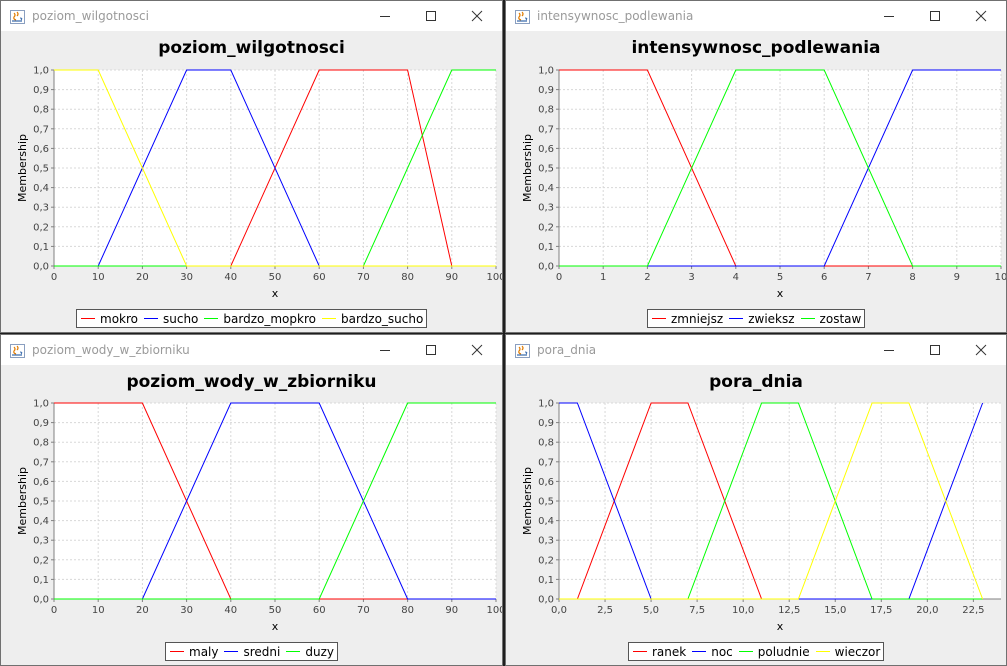  I want to click on title-bar: poziom_wilgotnosci, so click(251, 16).